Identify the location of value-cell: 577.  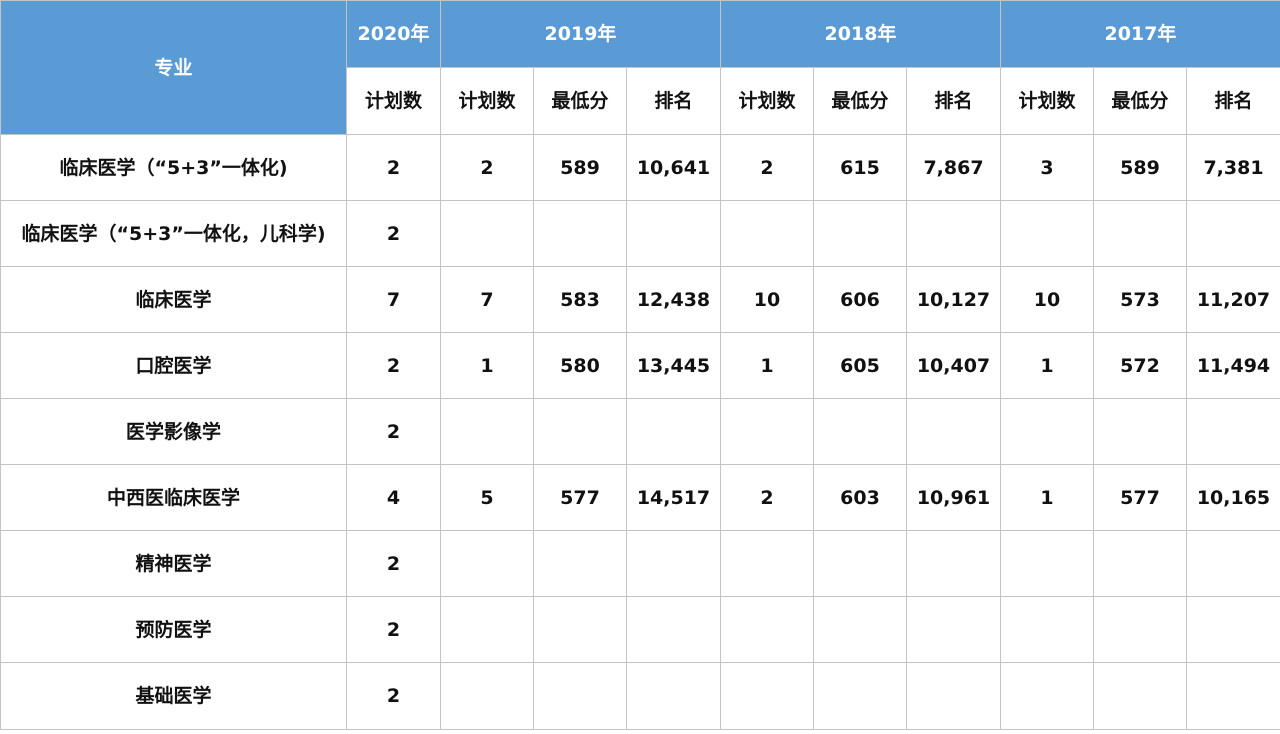
(580, 497).